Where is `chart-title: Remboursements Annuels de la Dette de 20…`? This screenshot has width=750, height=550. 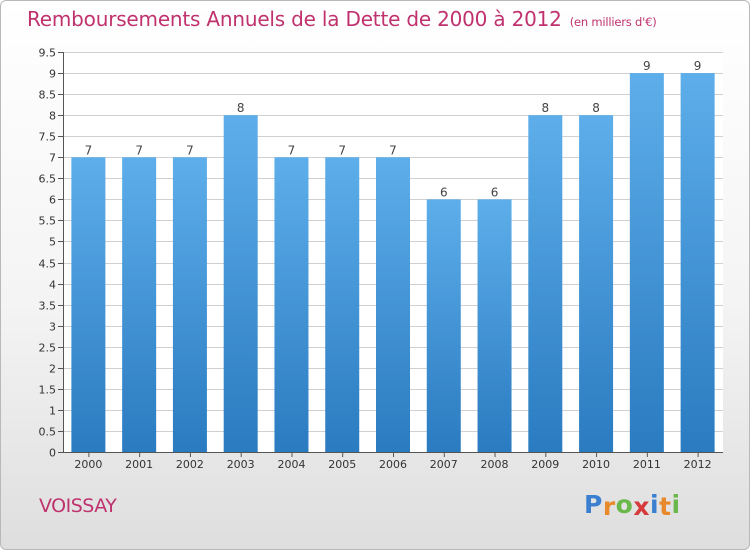 chart-title: Remboursements Annuels de la Dette de 20… is located at coordinates (342, 19).